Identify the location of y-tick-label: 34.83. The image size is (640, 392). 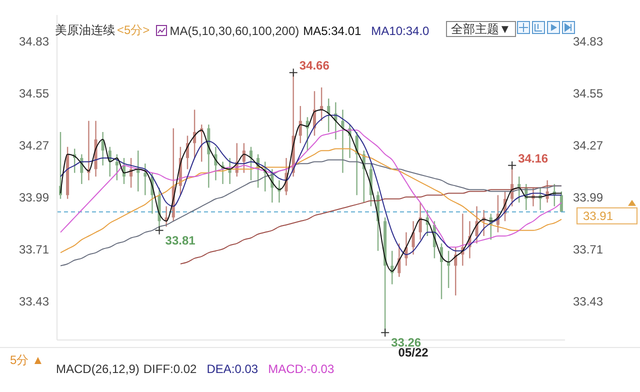
(34, 41).